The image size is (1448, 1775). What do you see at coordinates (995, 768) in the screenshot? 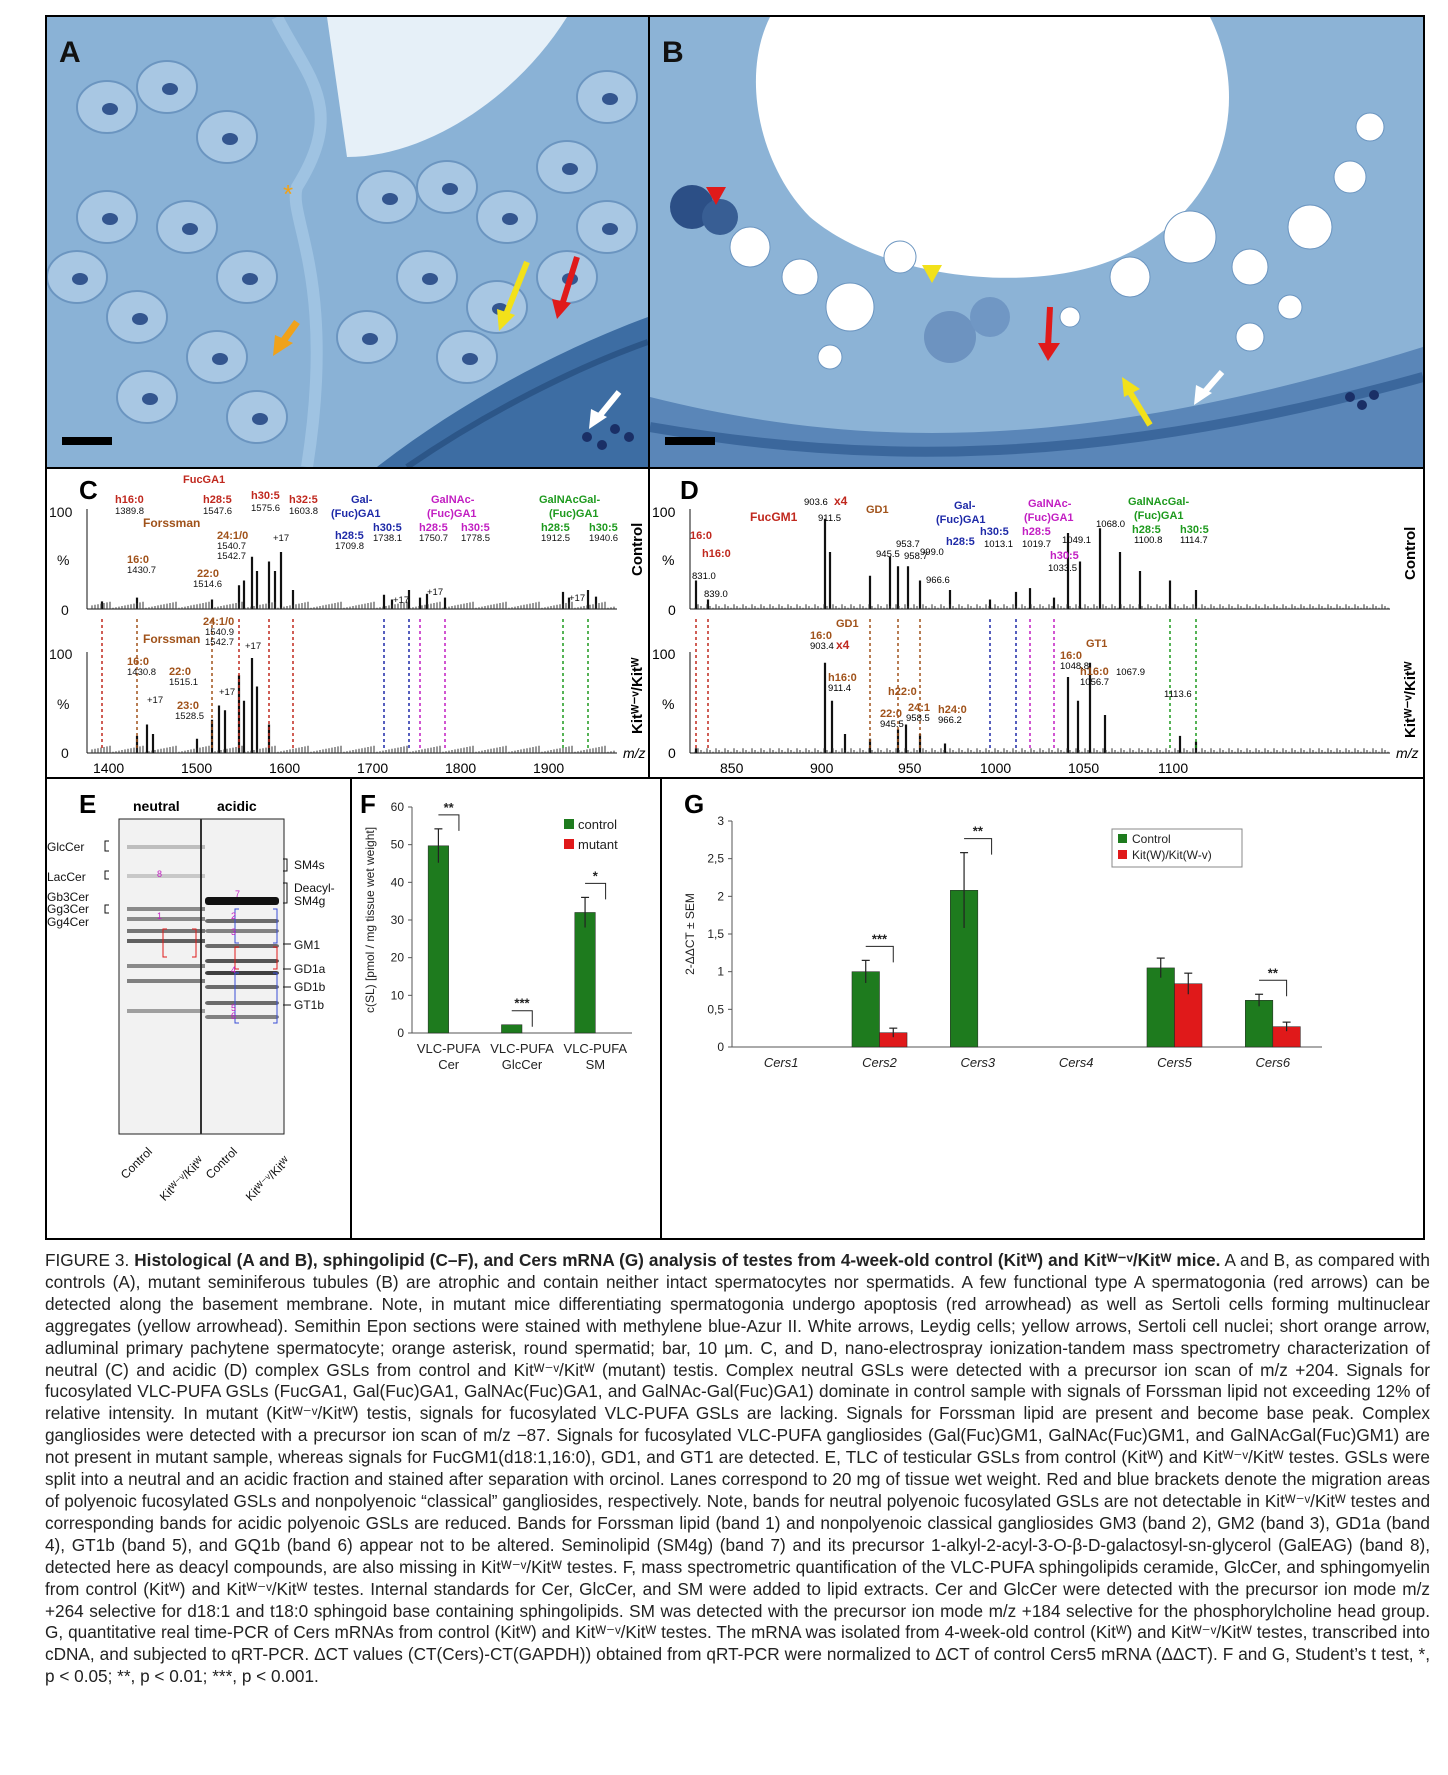
I see `d-x-1000: 1000` at bounding box center [995, 768].